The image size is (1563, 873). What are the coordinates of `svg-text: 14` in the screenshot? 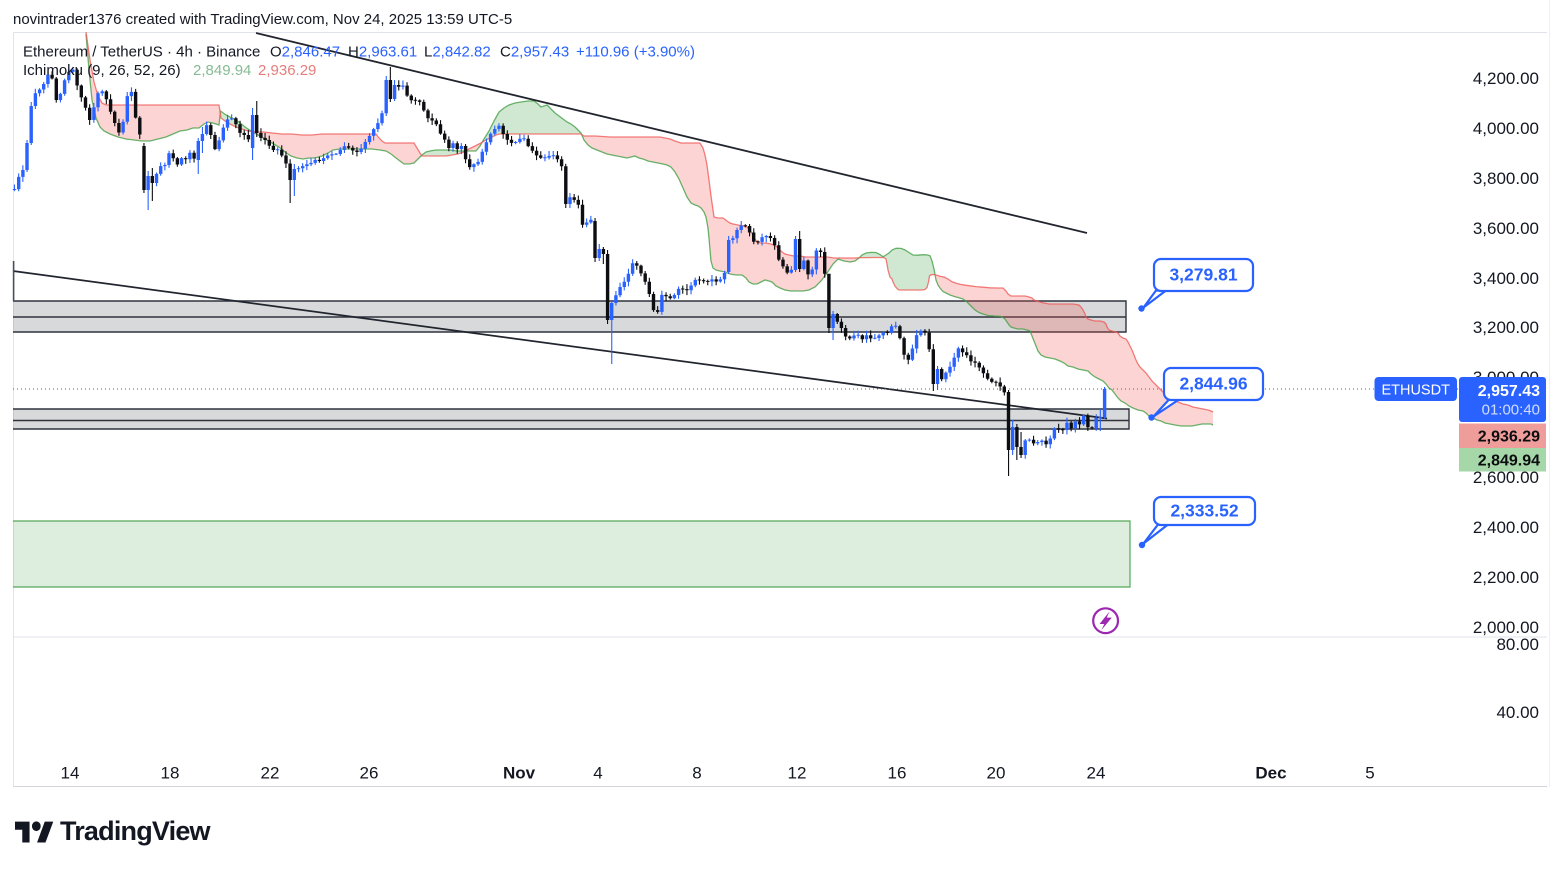 It's located at (70, 773).